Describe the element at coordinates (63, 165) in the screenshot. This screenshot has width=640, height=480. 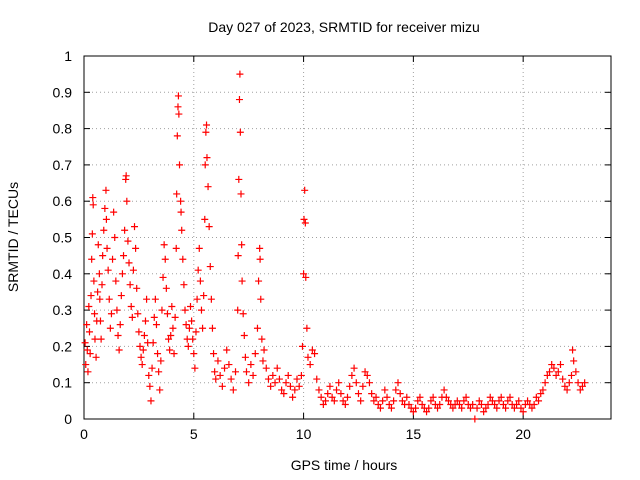
I see `y-tick-label: 0.7` at that location.